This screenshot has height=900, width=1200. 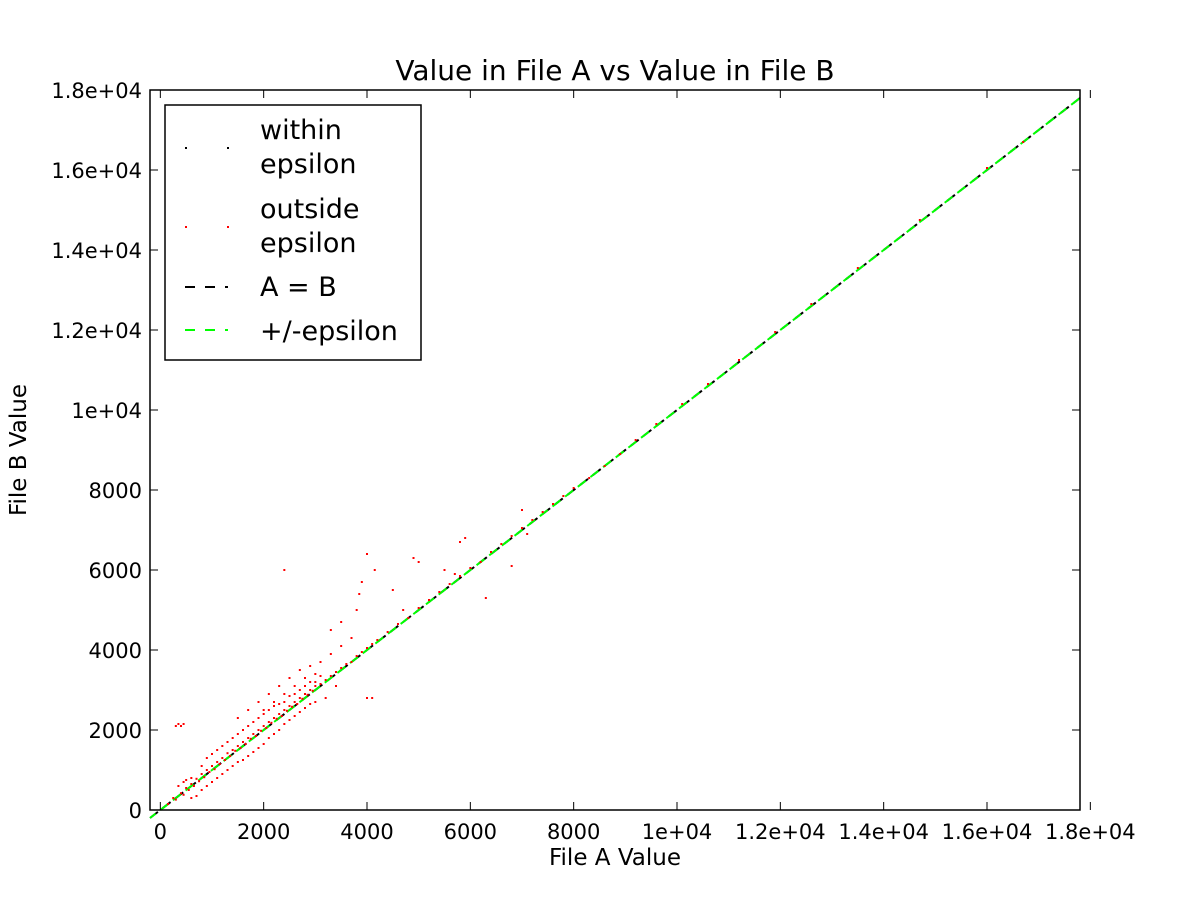 I want to click on legend-label: A = B, so click(x=298, y=287).